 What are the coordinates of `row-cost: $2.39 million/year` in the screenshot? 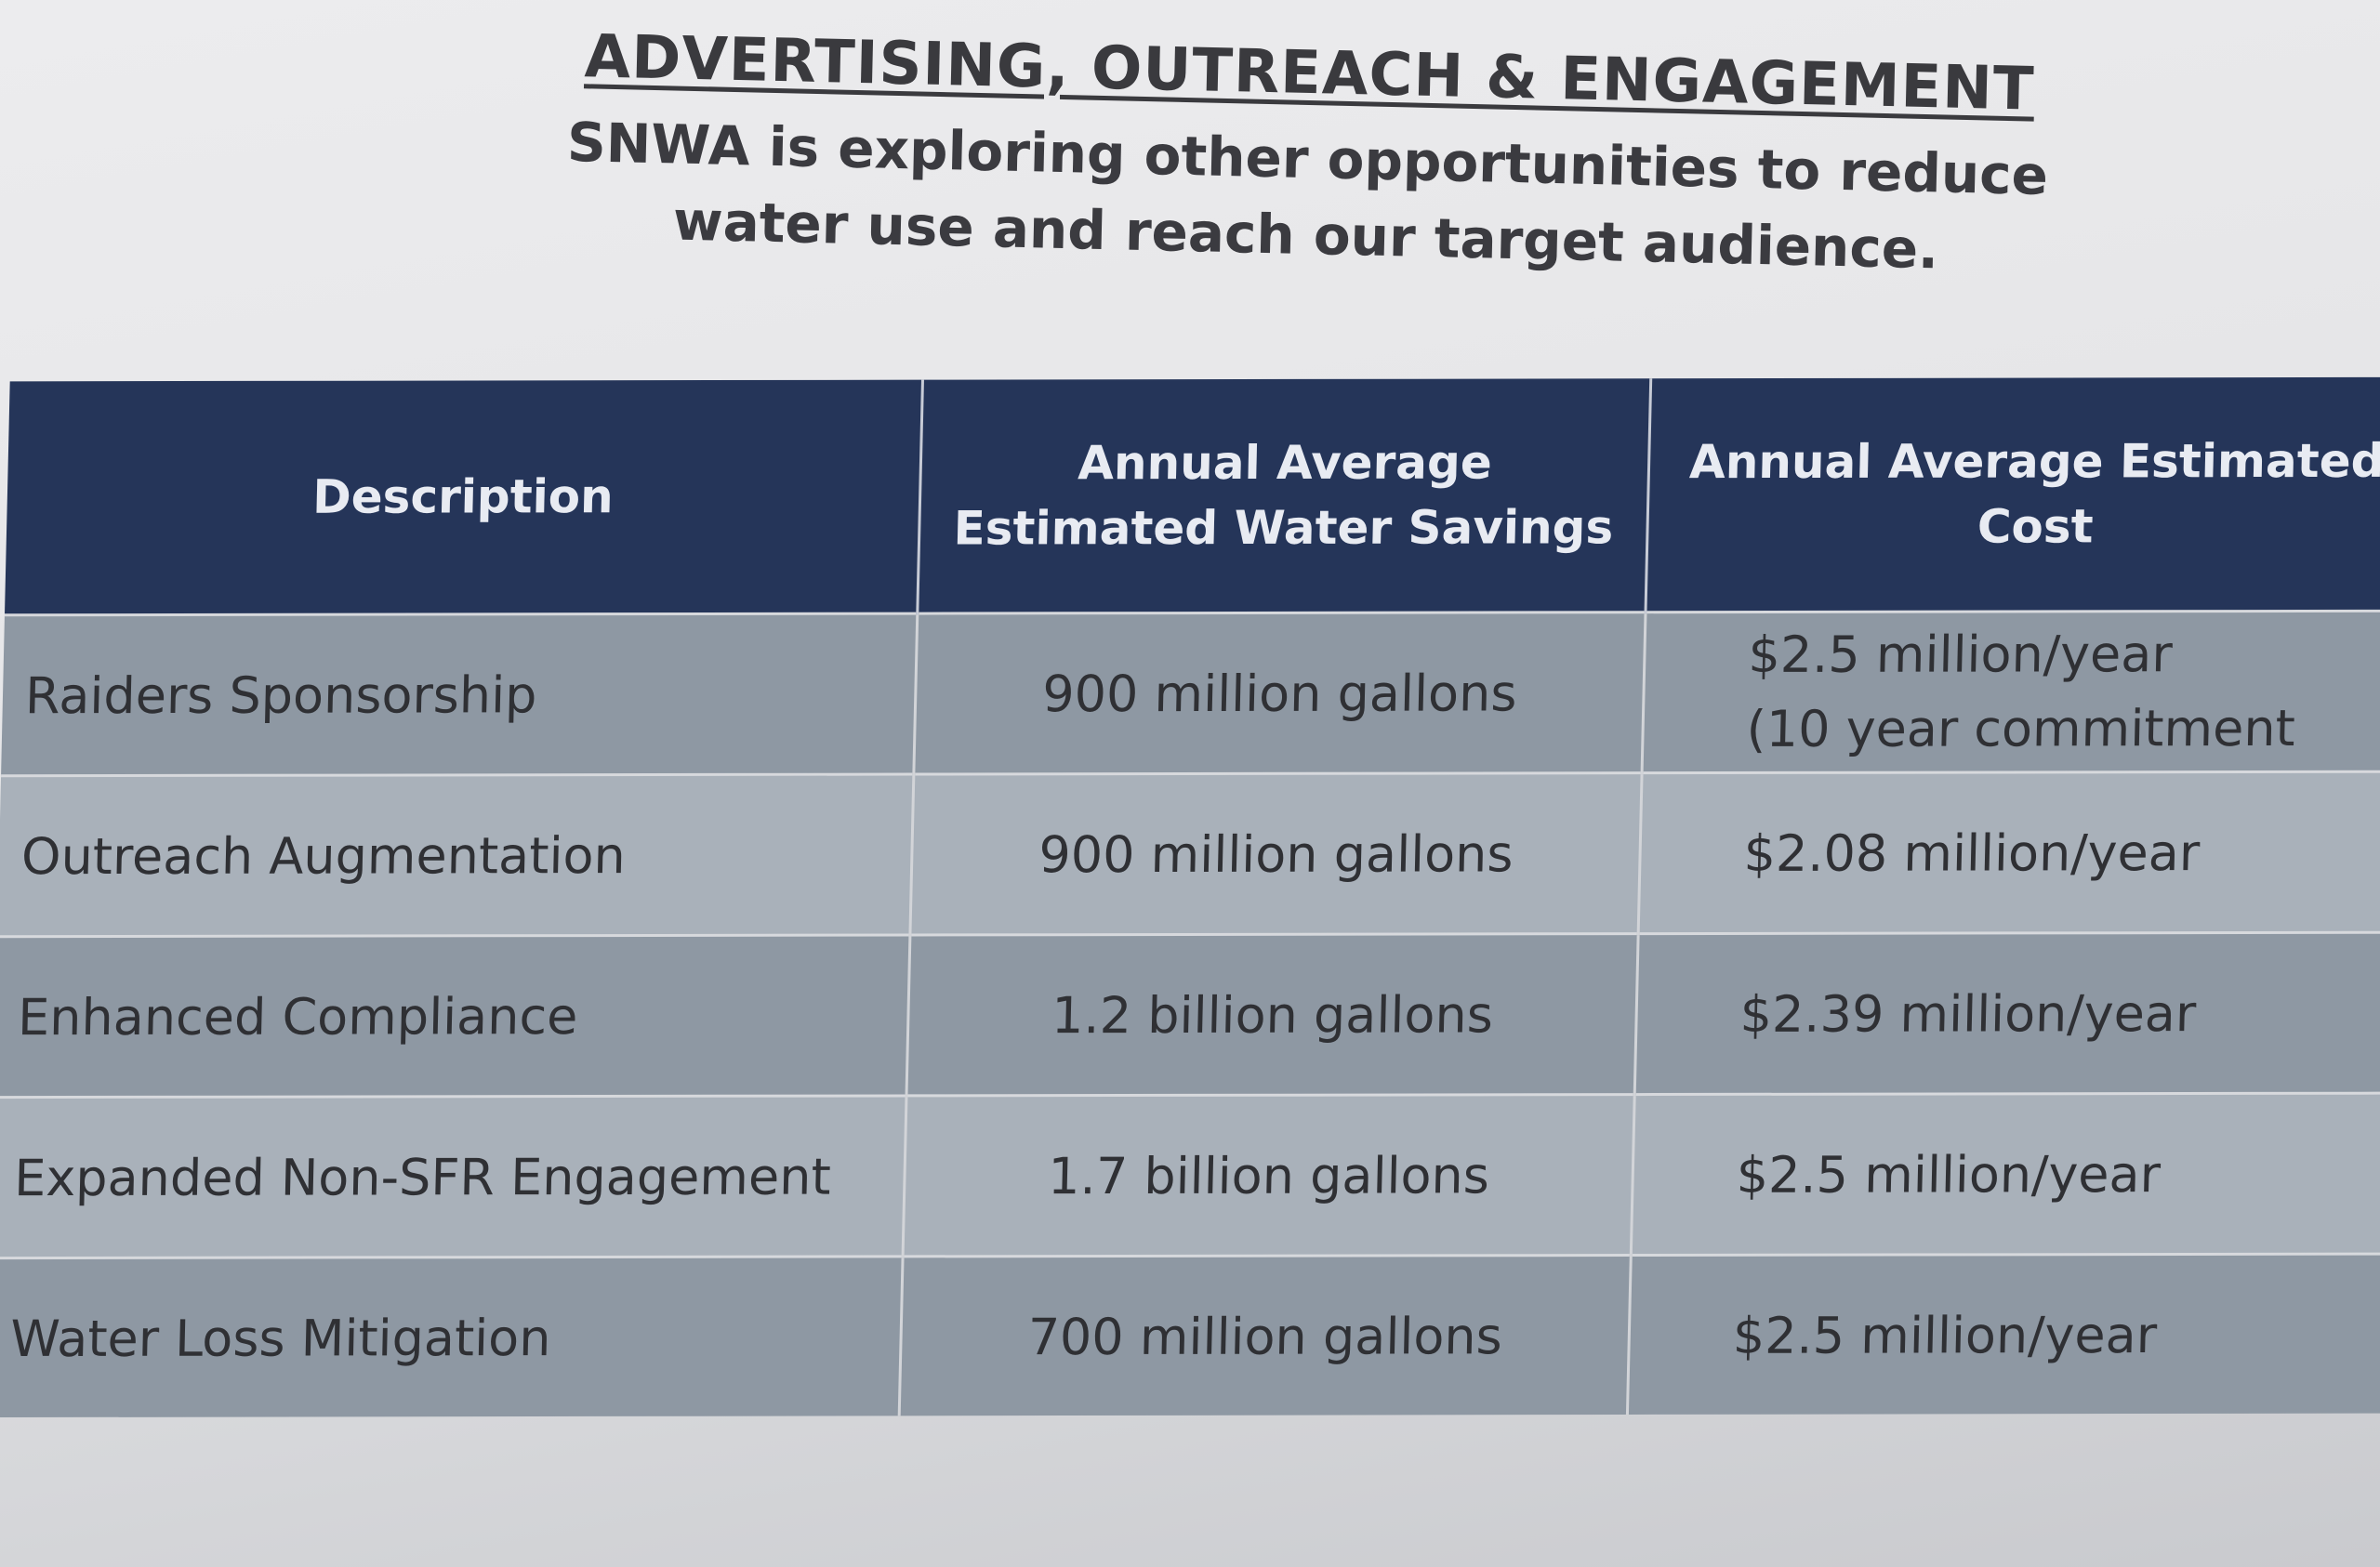 It's located at (2007, 1013).